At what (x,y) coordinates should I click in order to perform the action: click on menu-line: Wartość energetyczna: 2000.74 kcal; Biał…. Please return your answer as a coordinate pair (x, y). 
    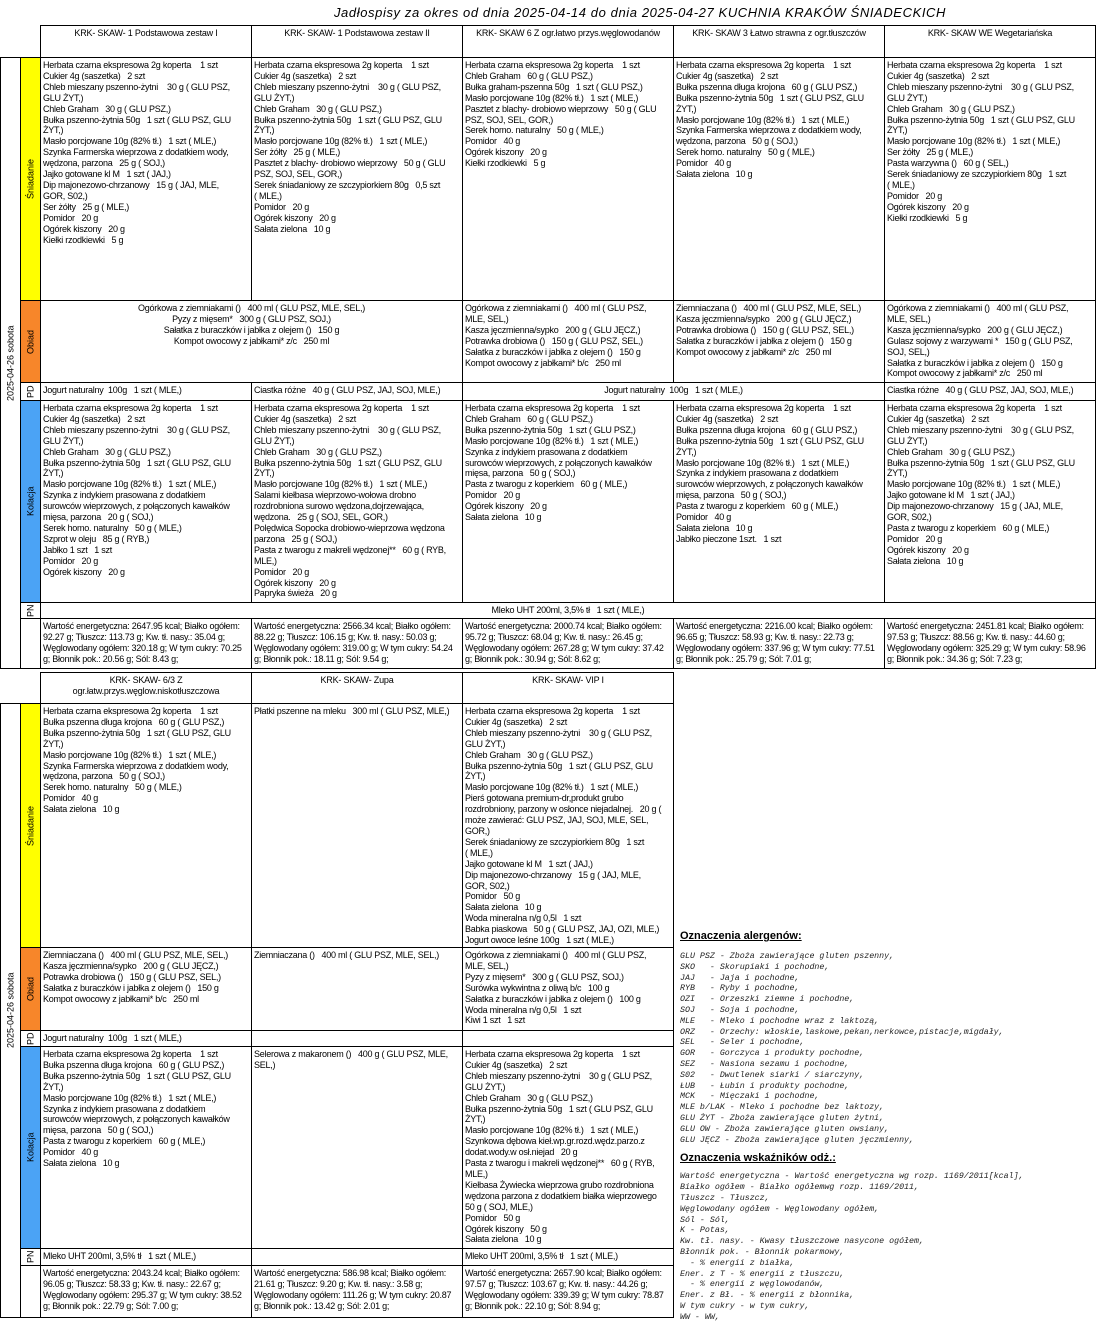
    Looking at the image, I should click on (563, 626).